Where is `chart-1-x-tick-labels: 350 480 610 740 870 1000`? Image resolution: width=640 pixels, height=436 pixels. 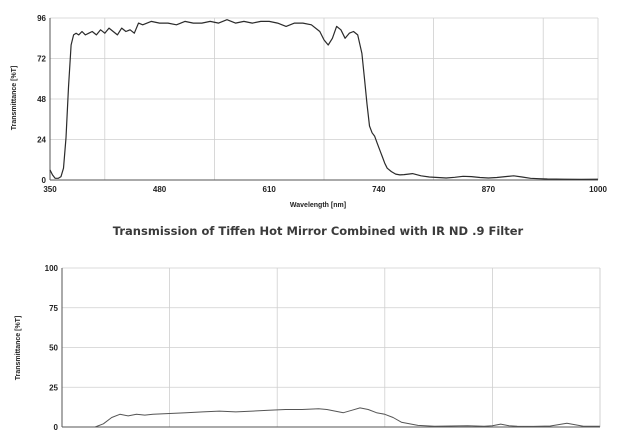 chart-1-x-tick-labels: 350 480 610 740 870 1000 is located at coordinates (325, 189).